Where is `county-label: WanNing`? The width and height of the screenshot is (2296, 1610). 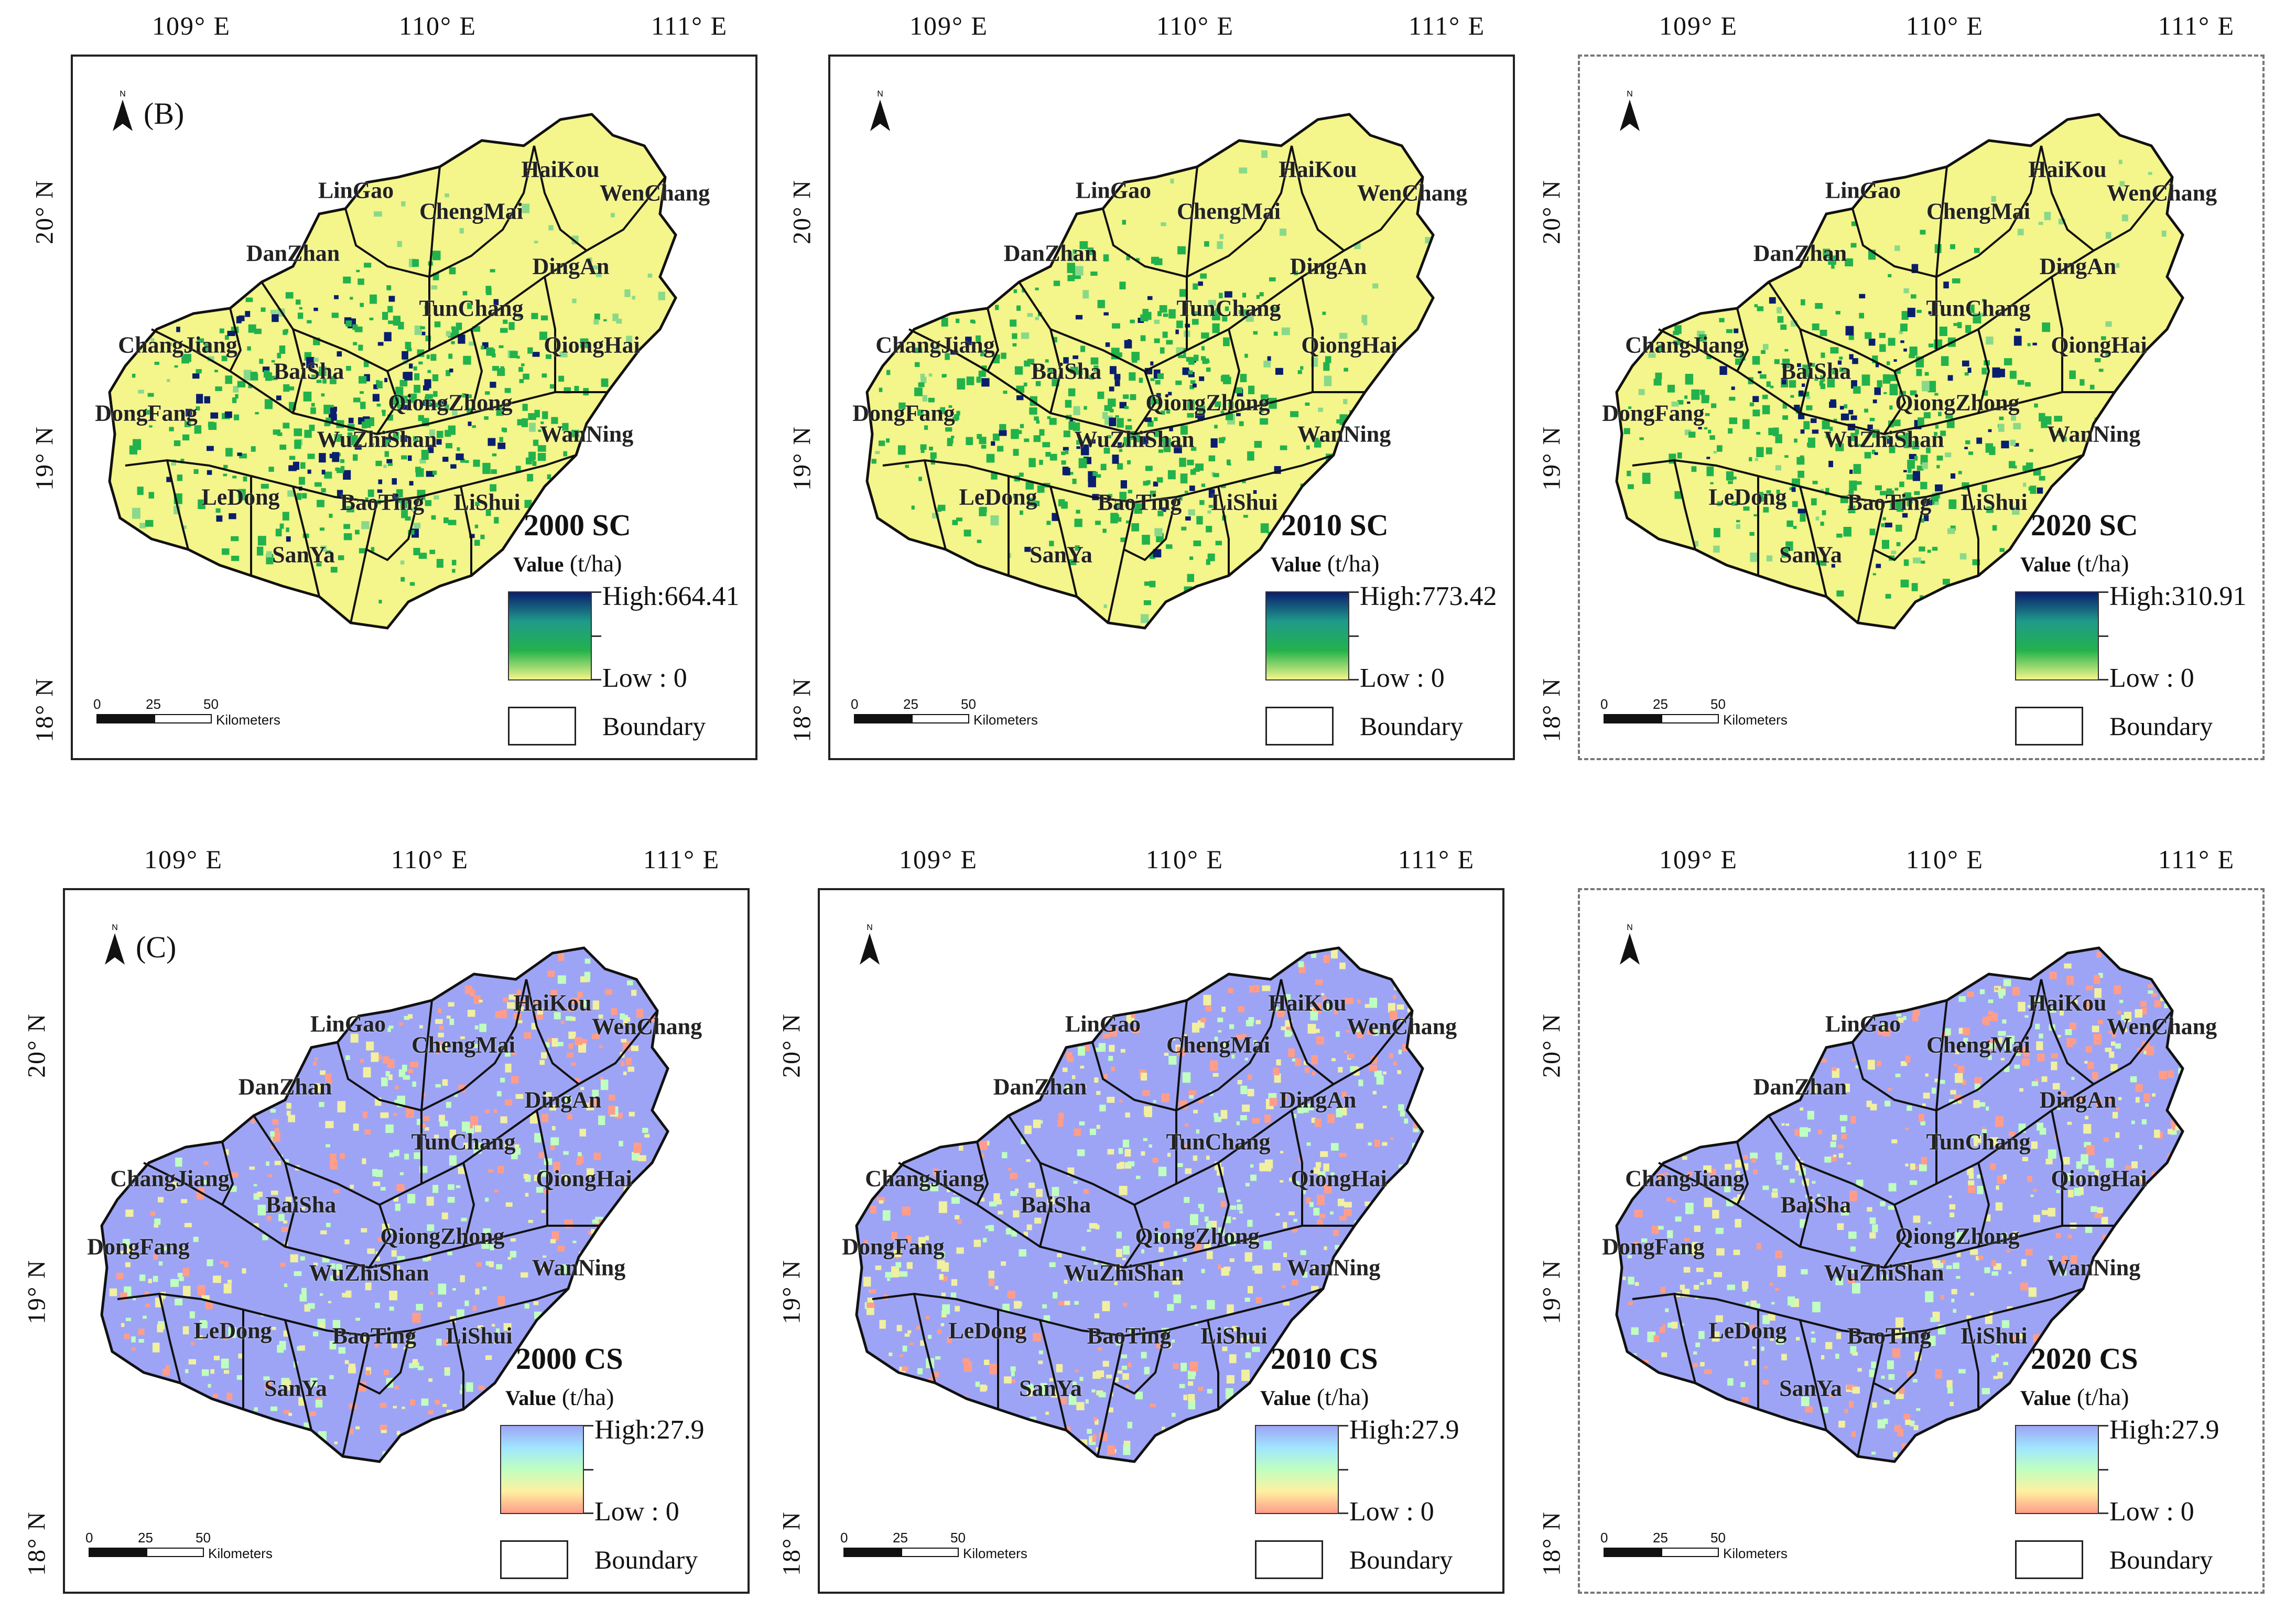
county-label: WanNing is located at coordinates (579, 1268).